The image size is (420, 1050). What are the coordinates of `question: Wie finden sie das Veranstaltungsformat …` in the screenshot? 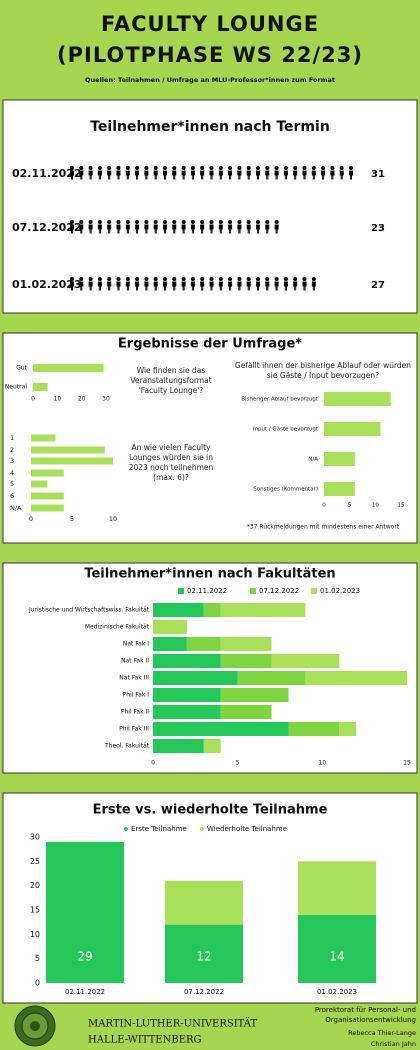 It's located at (171, 380).